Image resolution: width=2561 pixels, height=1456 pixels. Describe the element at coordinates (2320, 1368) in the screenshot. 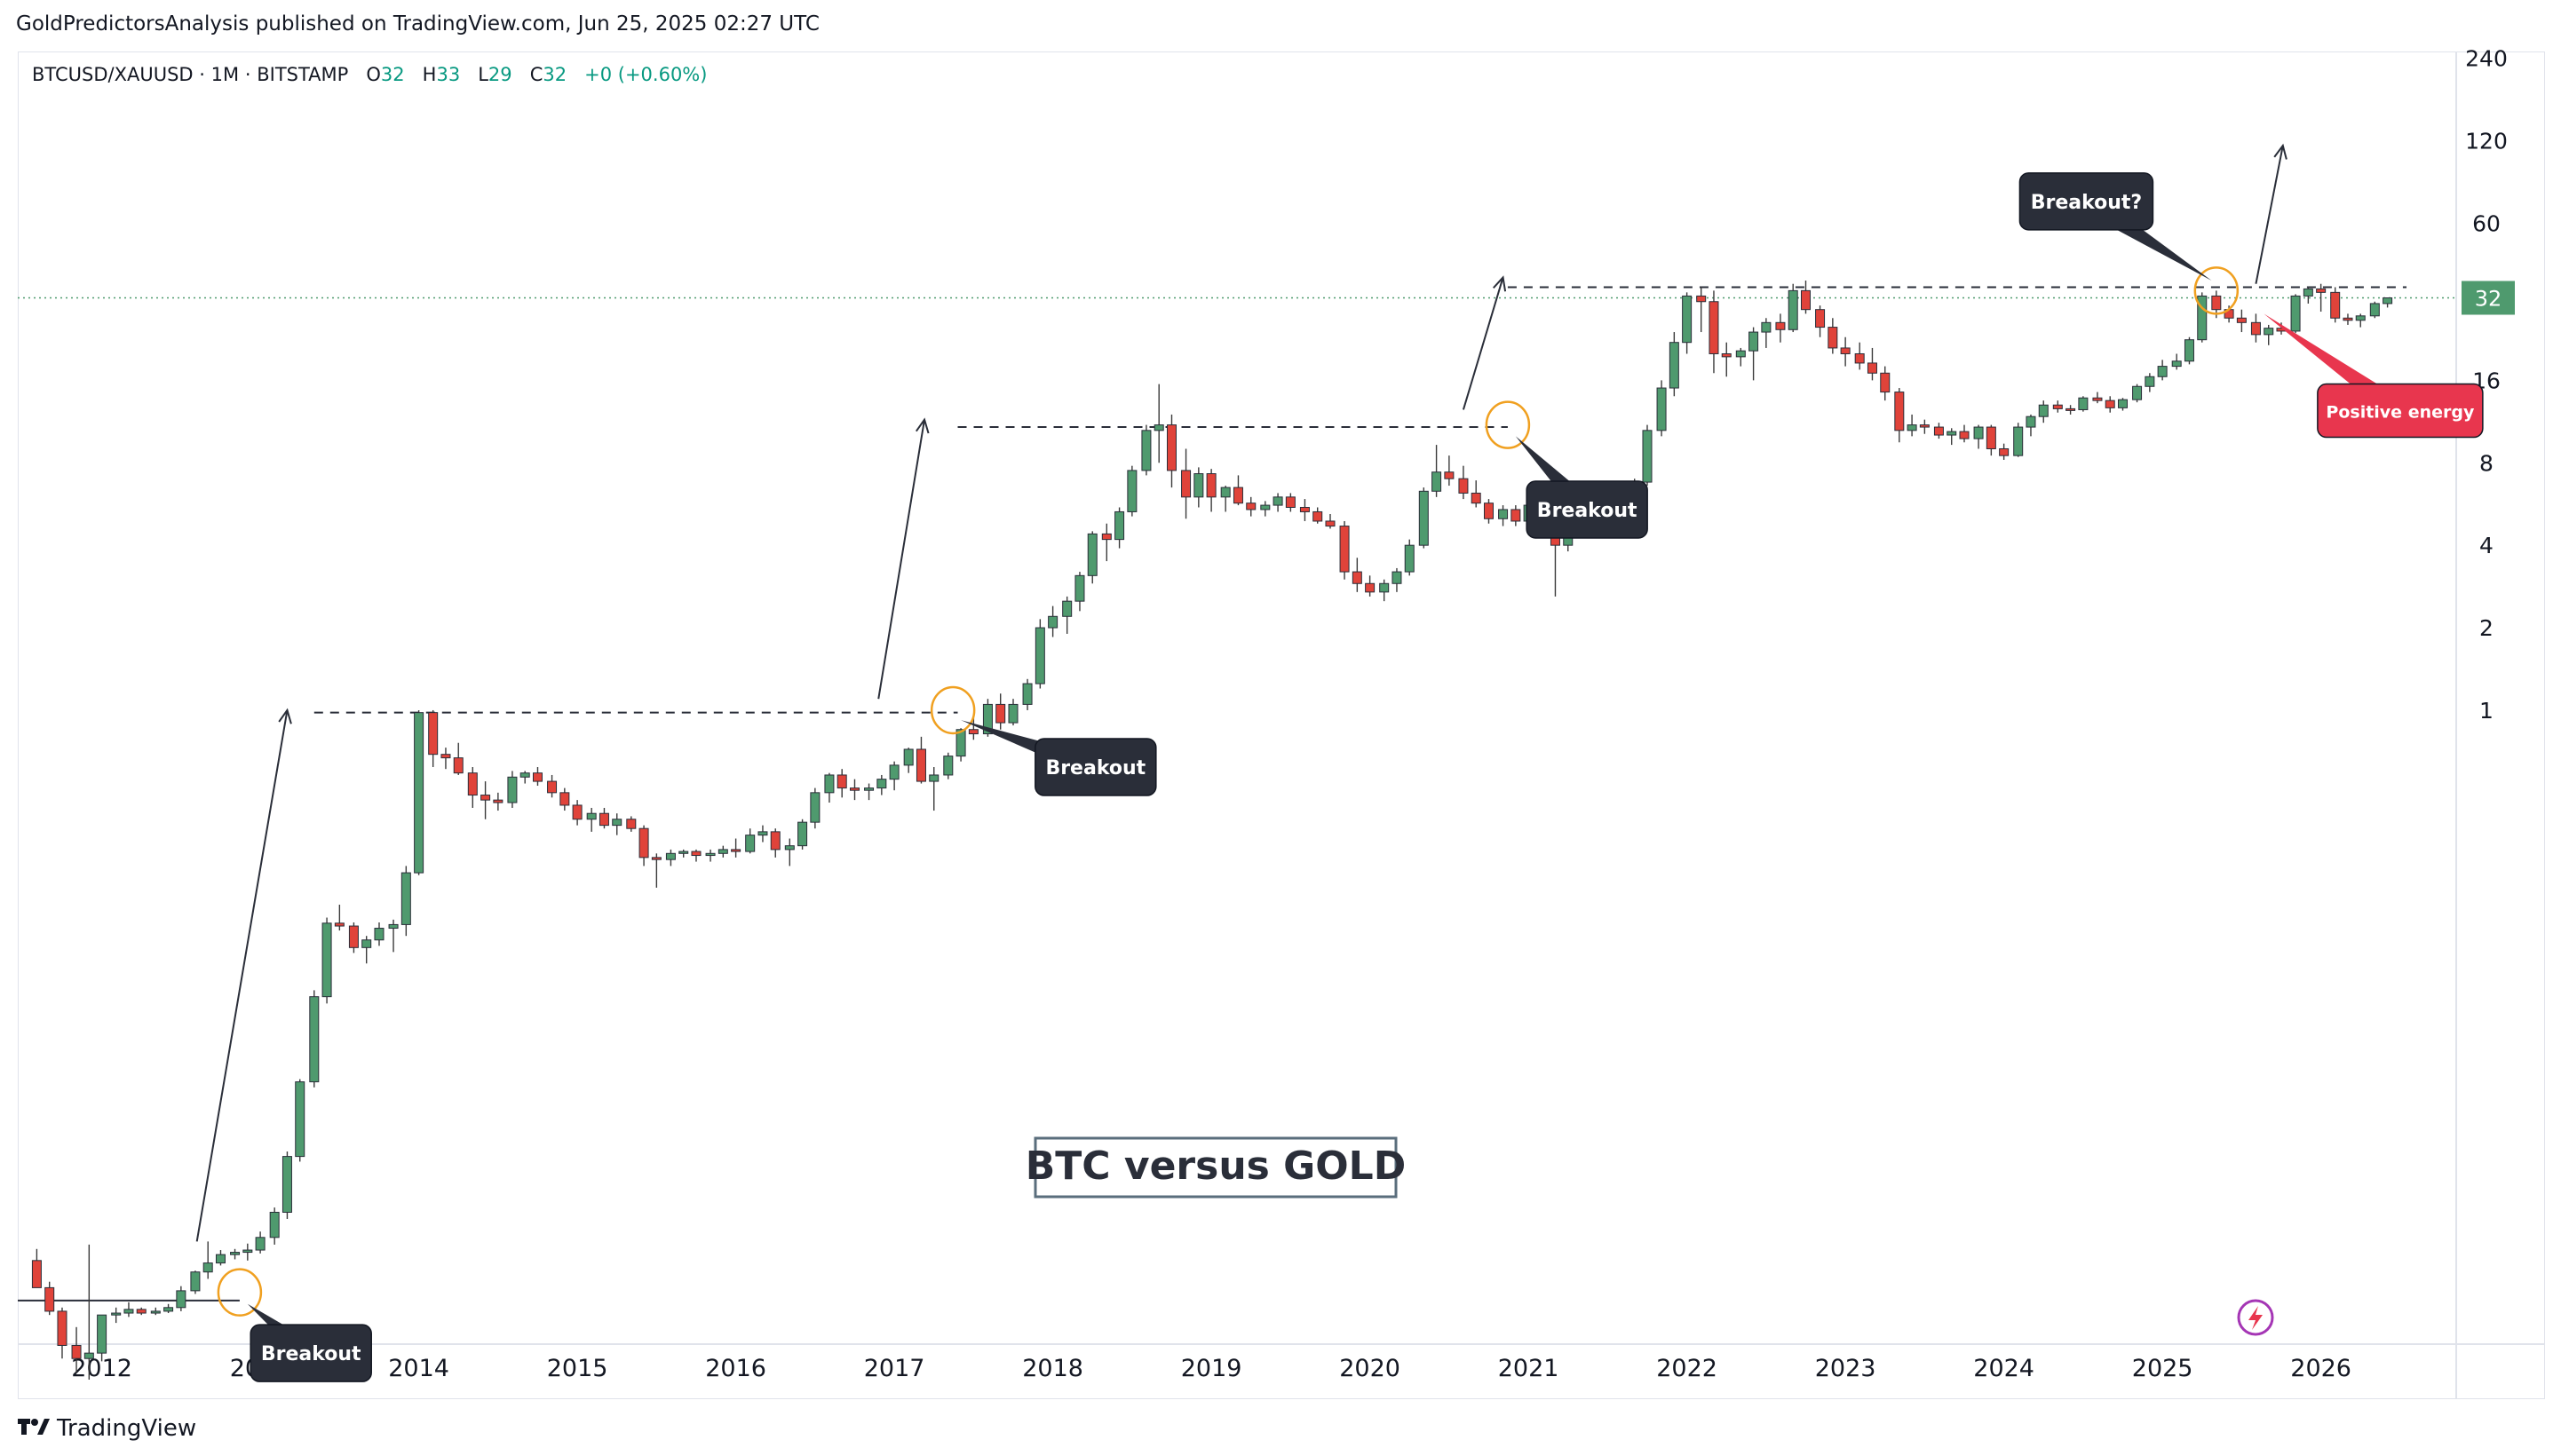

I see `x-tick-label: 2026` at that location.